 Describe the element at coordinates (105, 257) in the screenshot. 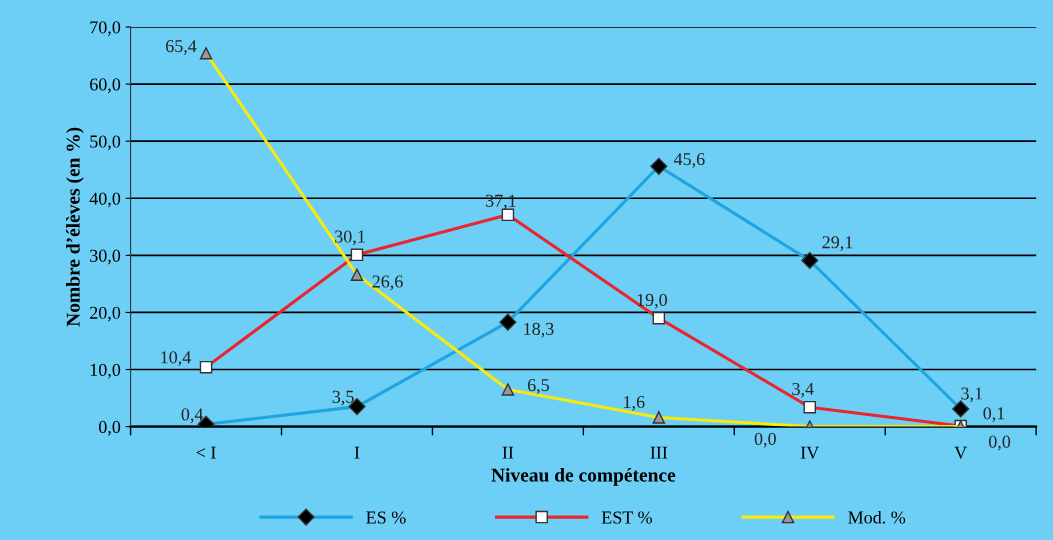

I see `y-tick-label: 30,0` at that location.